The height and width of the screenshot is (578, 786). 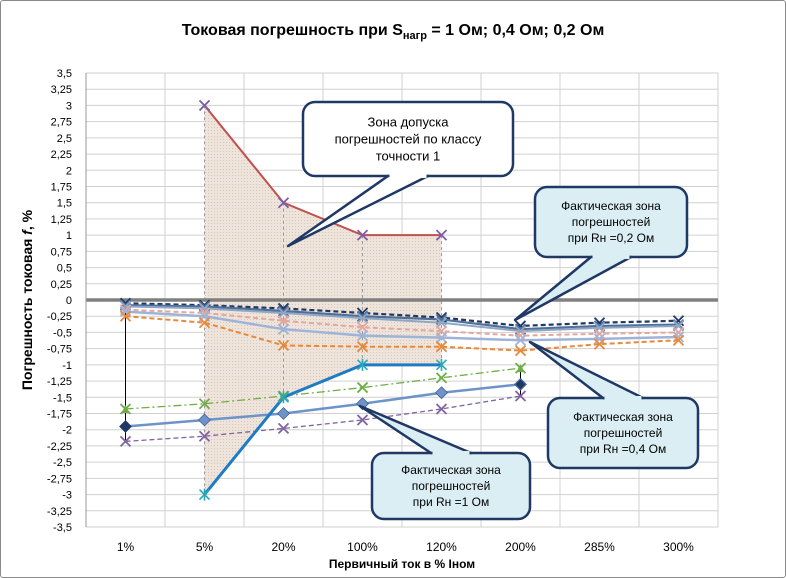 What do you see at coordinates (362, 547) in the screenshot?
I see `x-tick-label: 100%` at bounding box center [362, 547].